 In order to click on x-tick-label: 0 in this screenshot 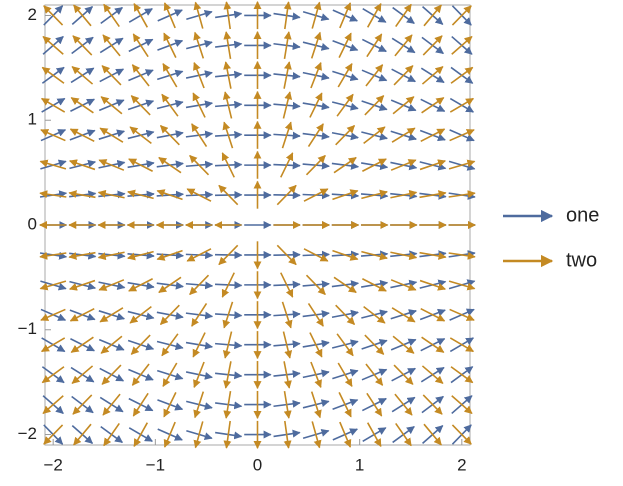, I will do `click(257, 464)`.